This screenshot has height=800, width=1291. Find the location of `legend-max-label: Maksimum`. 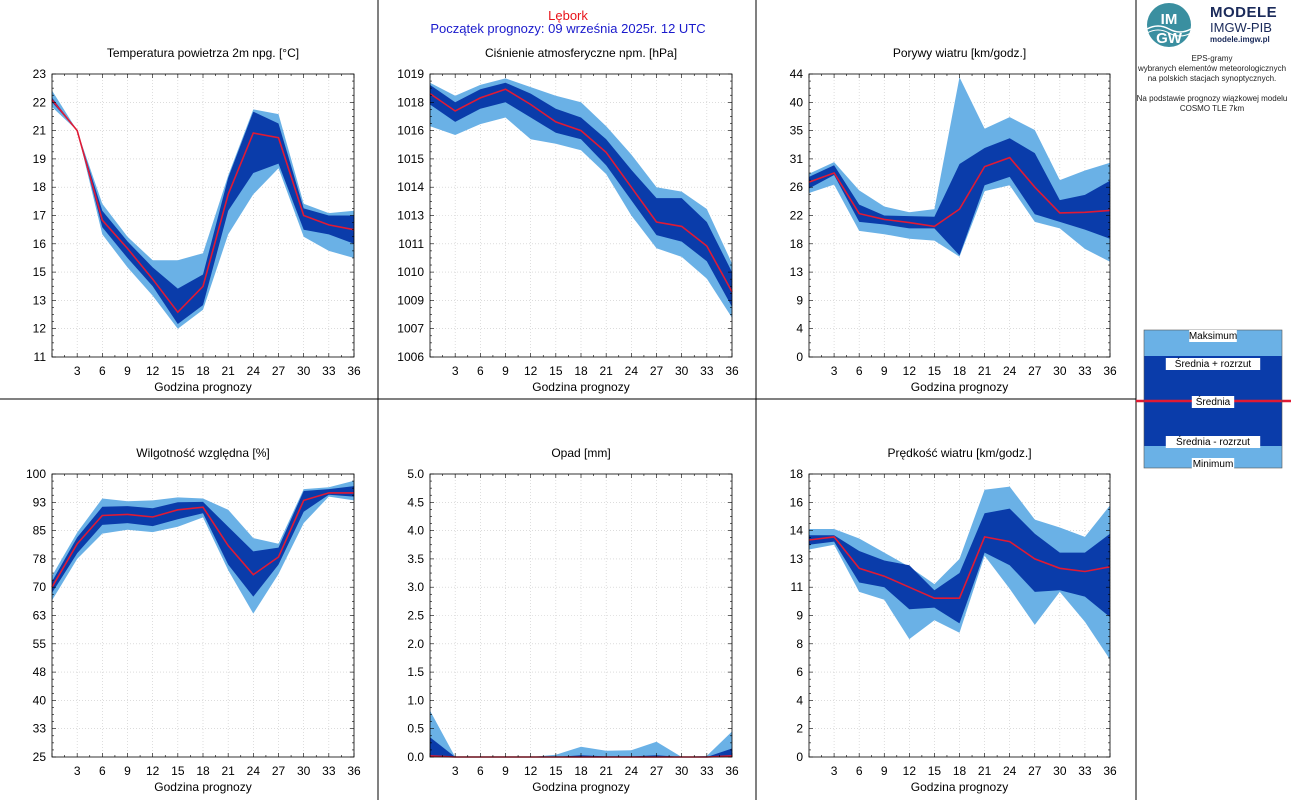

legend-max-label: Maksimum is located at coordinates (1213, 336).